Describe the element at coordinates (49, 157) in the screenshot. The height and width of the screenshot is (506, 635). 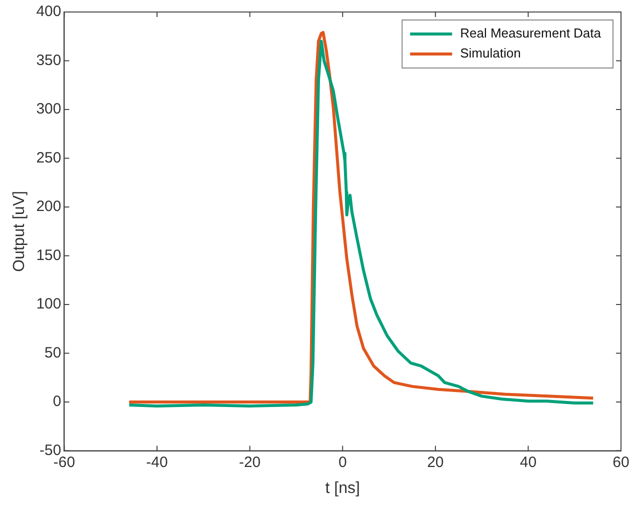
I see `y-tick-label: 250` at that location.